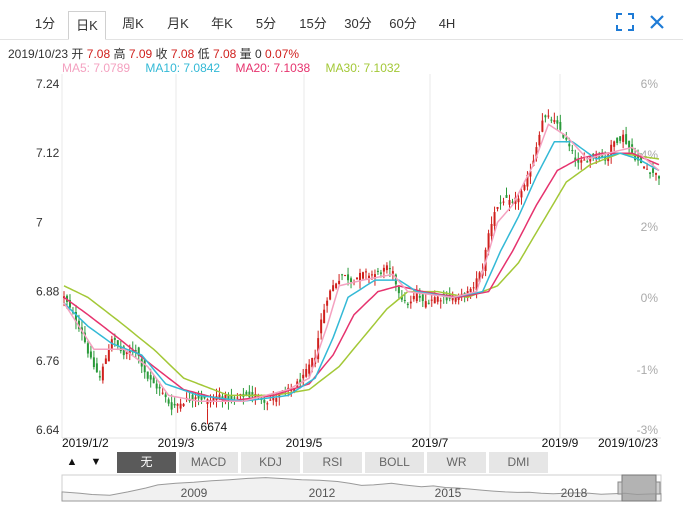 Image resolution: width=683 pixels, height=517 pixels. I want to click on tab-3: 月K, so click(178, 23).